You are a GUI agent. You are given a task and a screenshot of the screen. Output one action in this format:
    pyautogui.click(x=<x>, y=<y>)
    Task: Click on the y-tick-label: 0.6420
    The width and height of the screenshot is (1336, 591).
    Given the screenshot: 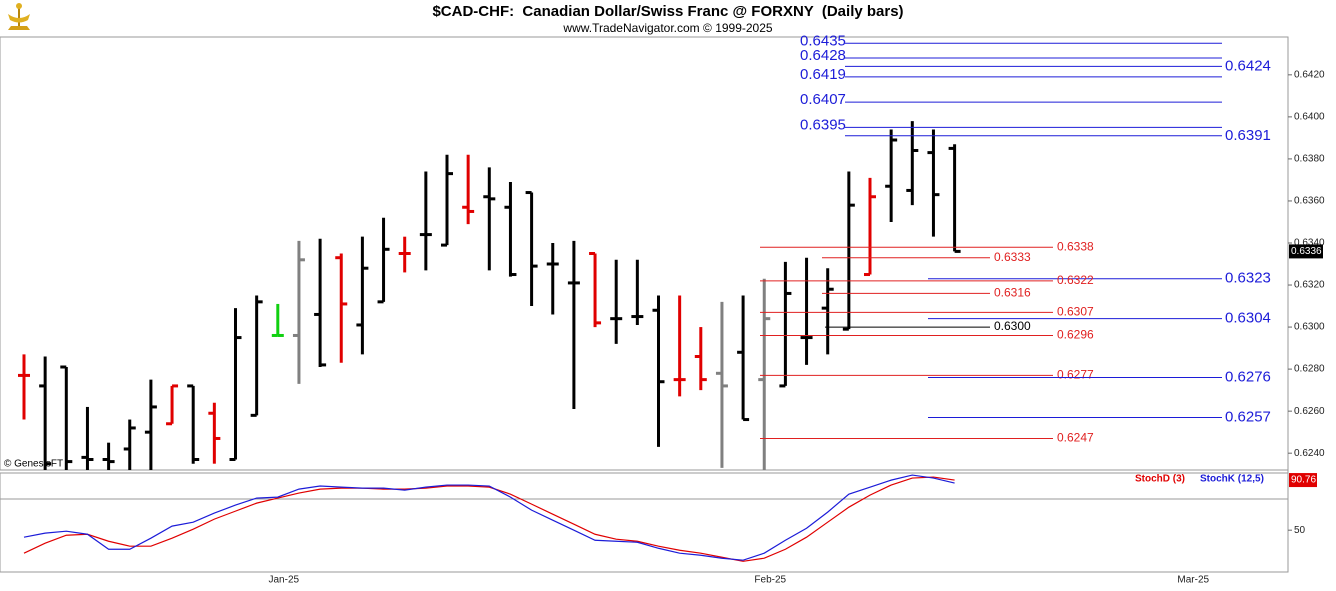 What is the action you would take?
    pyautogui.click(x=1309, y=74)
    